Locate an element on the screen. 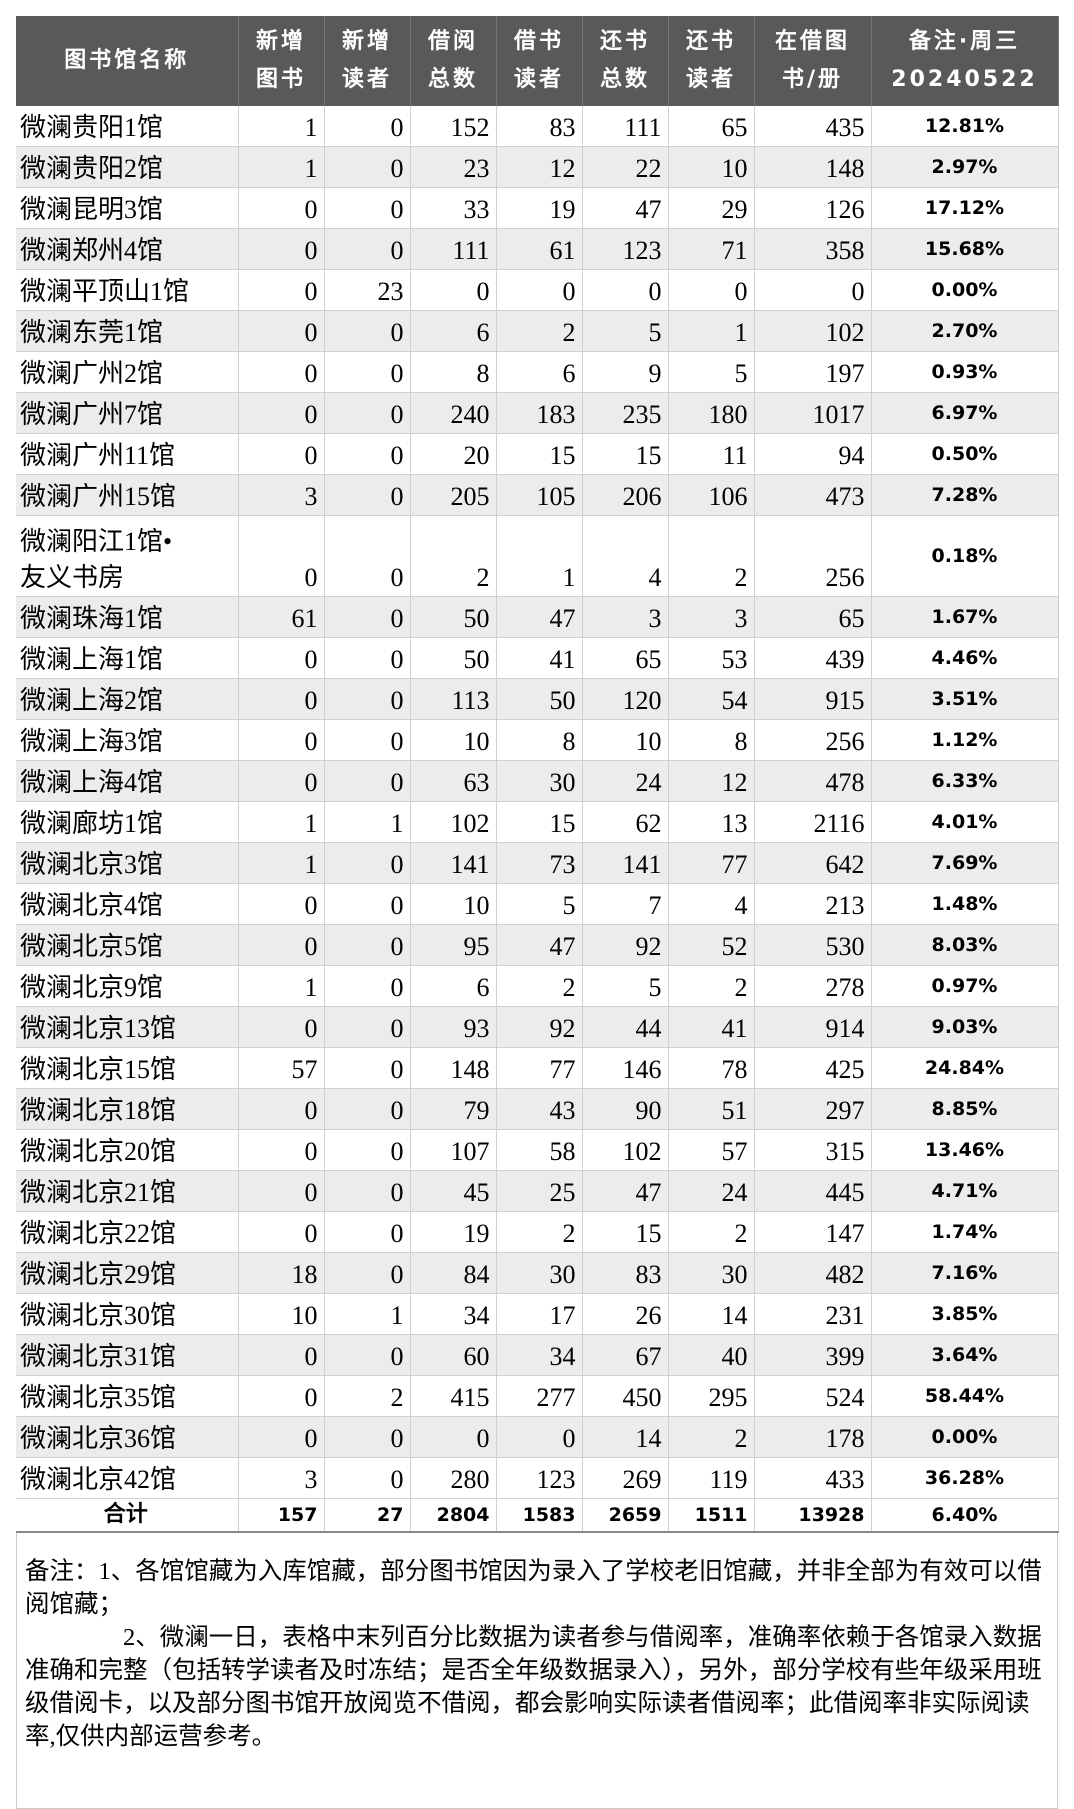 The image size is (1074, 1809). table-row: 微澜昆明3馆 0 0 33 19 47 29 126 17.12% is located at coordinates (537, 208).